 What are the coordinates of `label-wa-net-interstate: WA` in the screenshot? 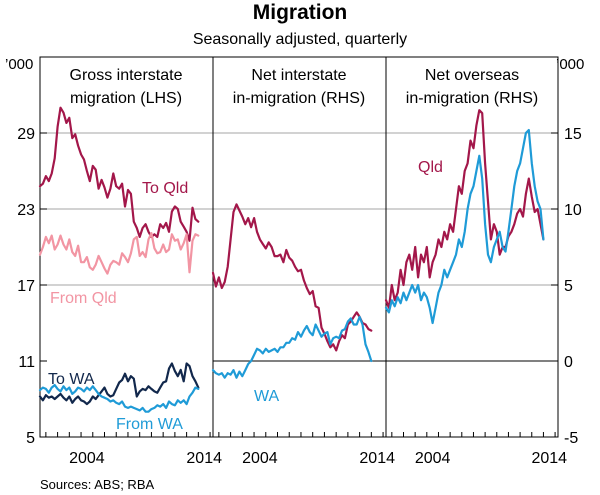 It's located at (267, 396).